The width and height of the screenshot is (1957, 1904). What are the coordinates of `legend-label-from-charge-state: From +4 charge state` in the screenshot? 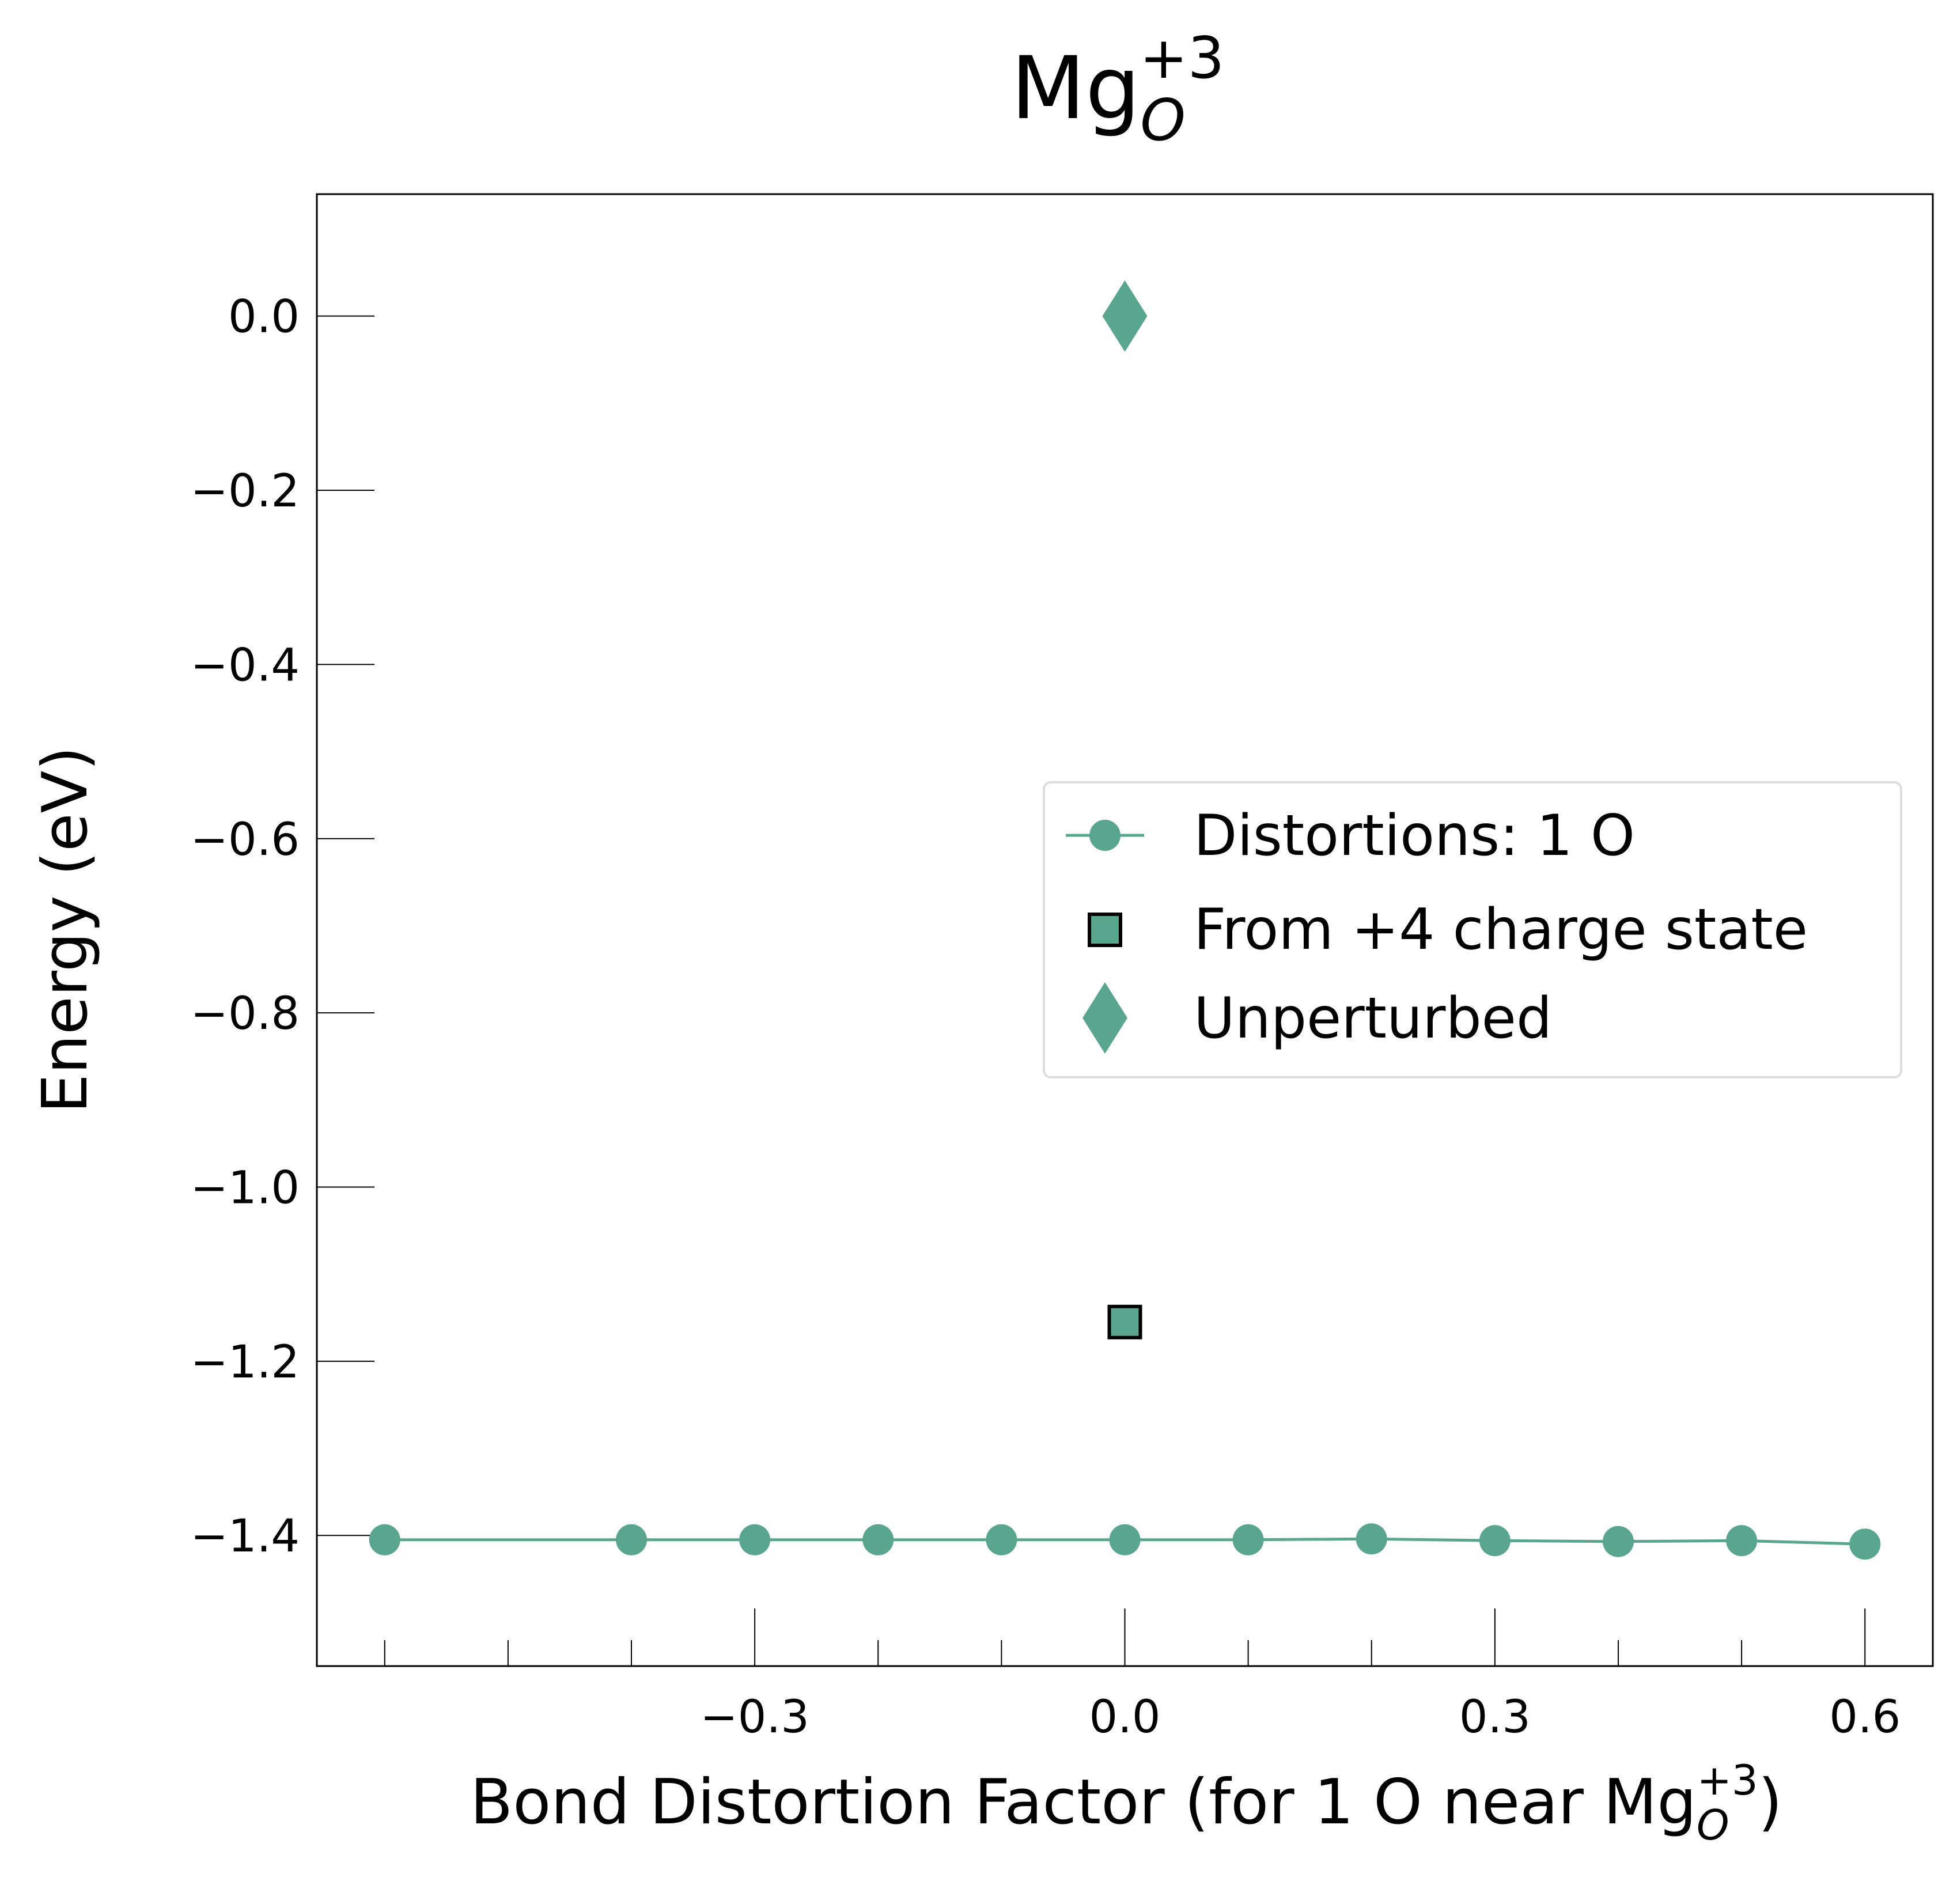 It's located at (1501, 930).